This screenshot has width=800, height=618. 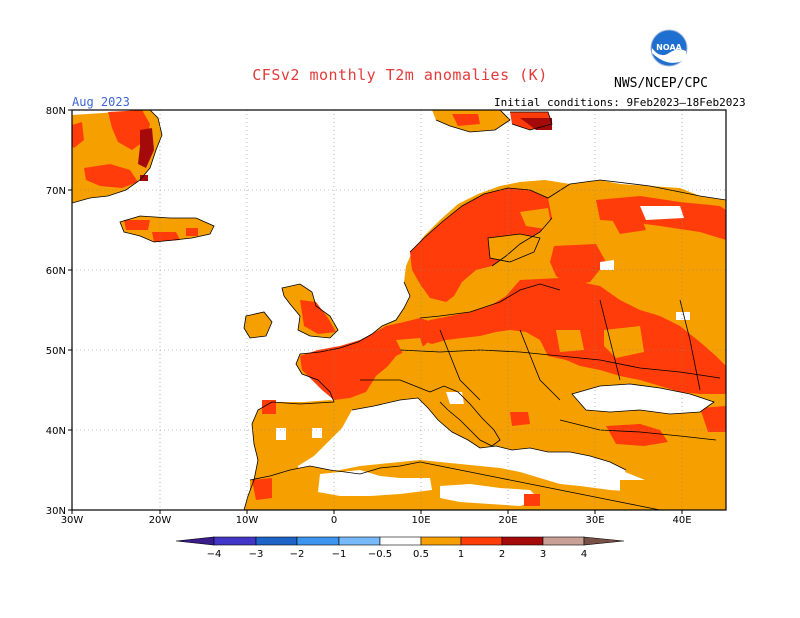 I want to click on agency-label: NWS/NCEP/CPC, so click(x=661, y=83).